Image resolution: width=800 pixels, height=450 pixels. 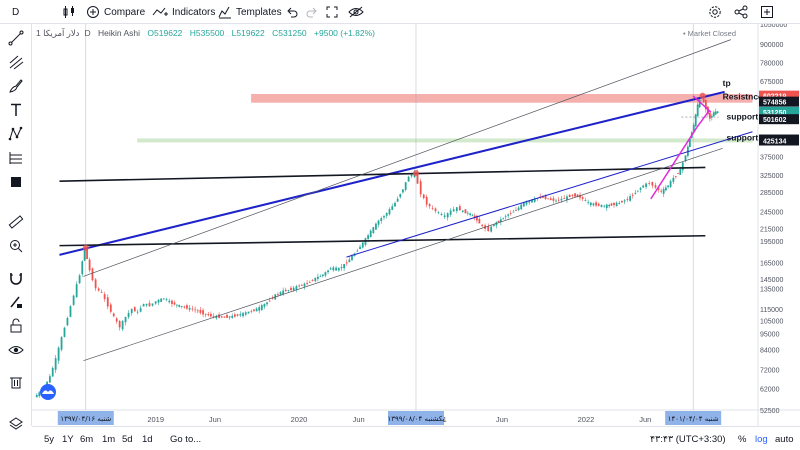 What do you see at coordinates (16, 222) in the screenshot?
I see `ruler-tool` at bounding box center [16, 222].